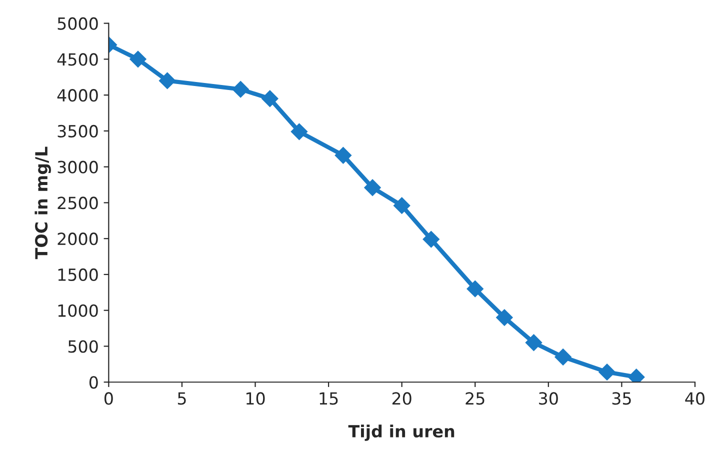 Image resolution: width=715 pixels, height=466 pixels. Describe the element at coordinates (329, 398) in the screenshot. I see `x-tick-label: 15` at that location.